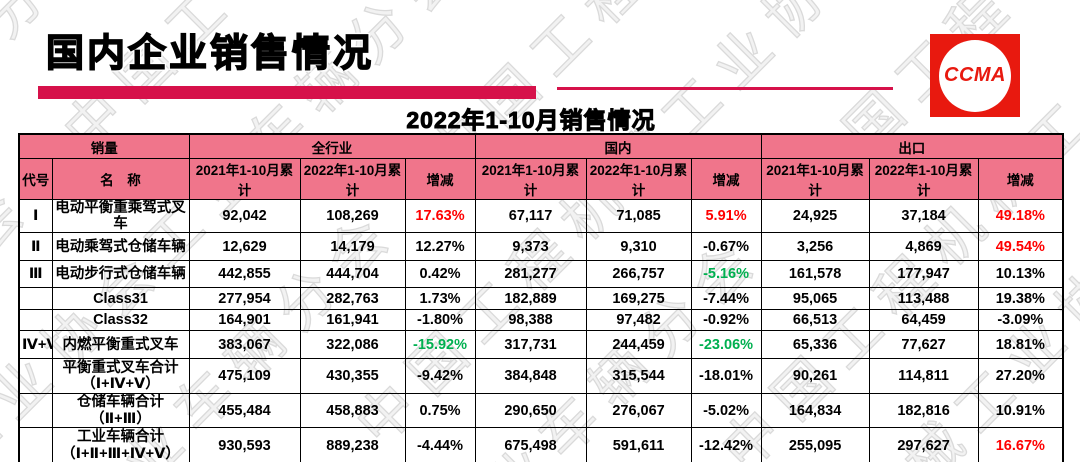 This screenshot has height=462, width=1080. Describe the element at coordinates (726, 320) in the screenshot. I see `change-percent-cell: -0.92%` at that location.